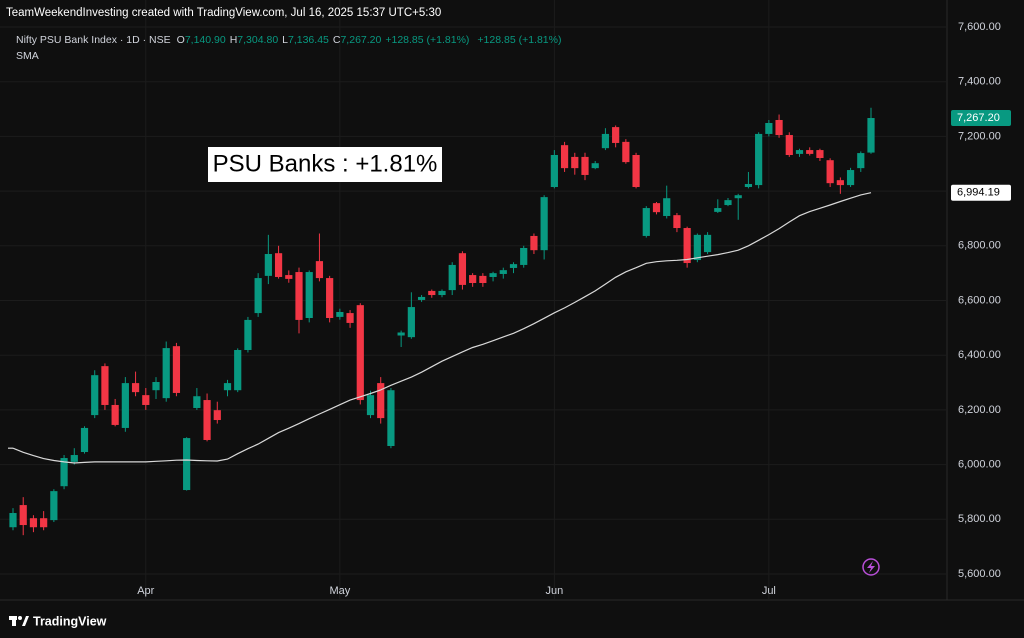 Image resolution: width=1024 pixels, height=638 pixels. What do you see at coordinates (360, 40) in the screenshot?
I see `legend-part: 7,267.20` at bounding box center [360, 40].